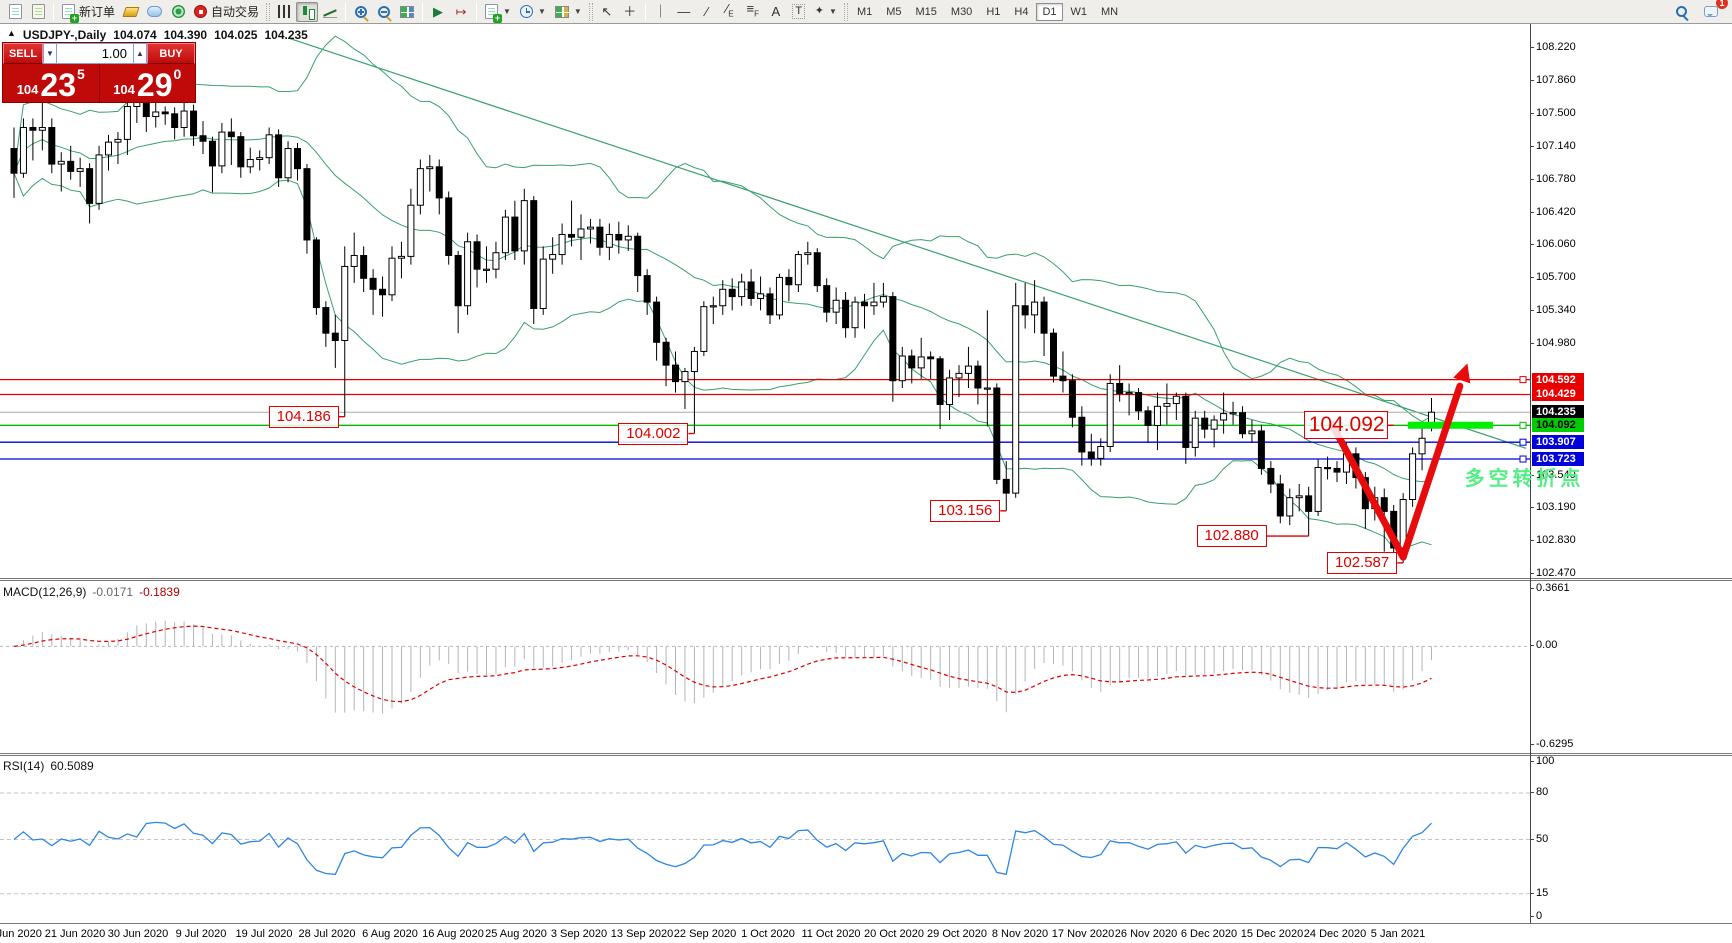  Describe the element at coordinates (776, 12) in the screenshot. I see `text-button: A` at that location.